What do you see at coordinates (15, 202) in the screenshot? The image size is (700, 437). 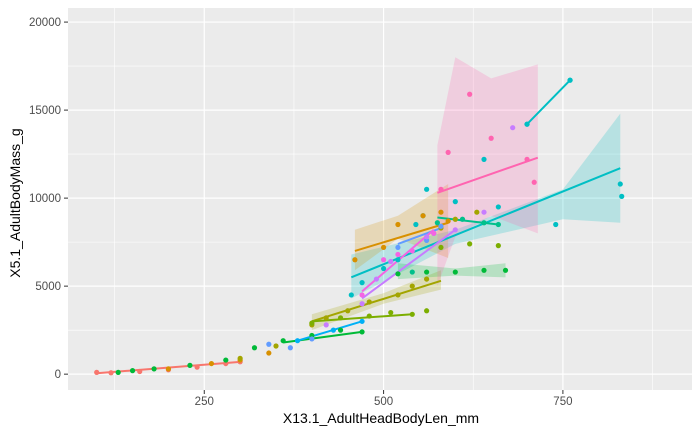 I see `y-axis-title: X5.1_AdultBodyMass_g` at bounding box center [15, 202].